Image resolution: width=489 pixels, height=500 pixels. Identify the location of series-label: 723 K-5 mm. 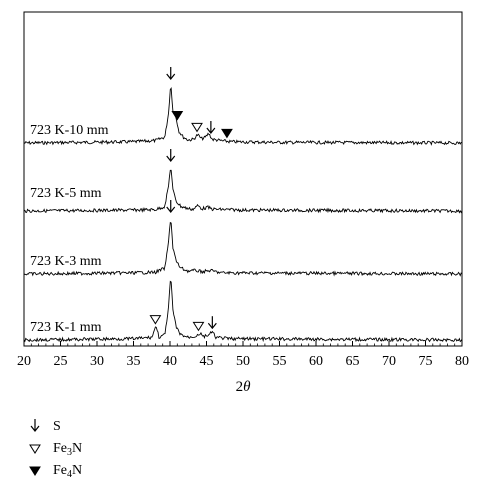
(66, 193).